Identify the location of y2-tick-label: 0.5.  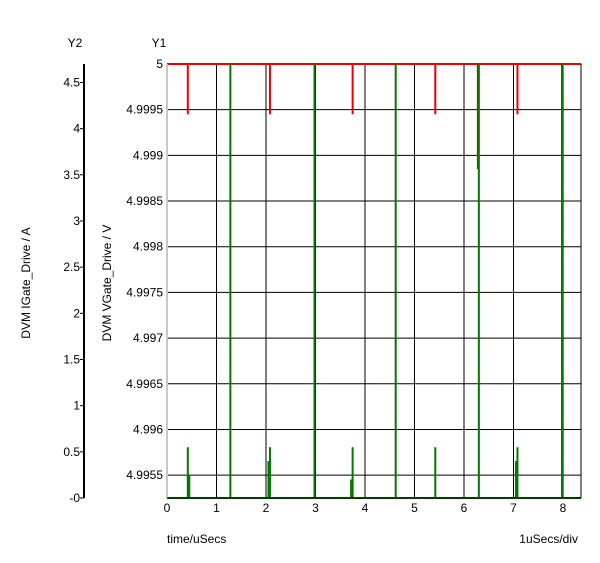
(71, 452).